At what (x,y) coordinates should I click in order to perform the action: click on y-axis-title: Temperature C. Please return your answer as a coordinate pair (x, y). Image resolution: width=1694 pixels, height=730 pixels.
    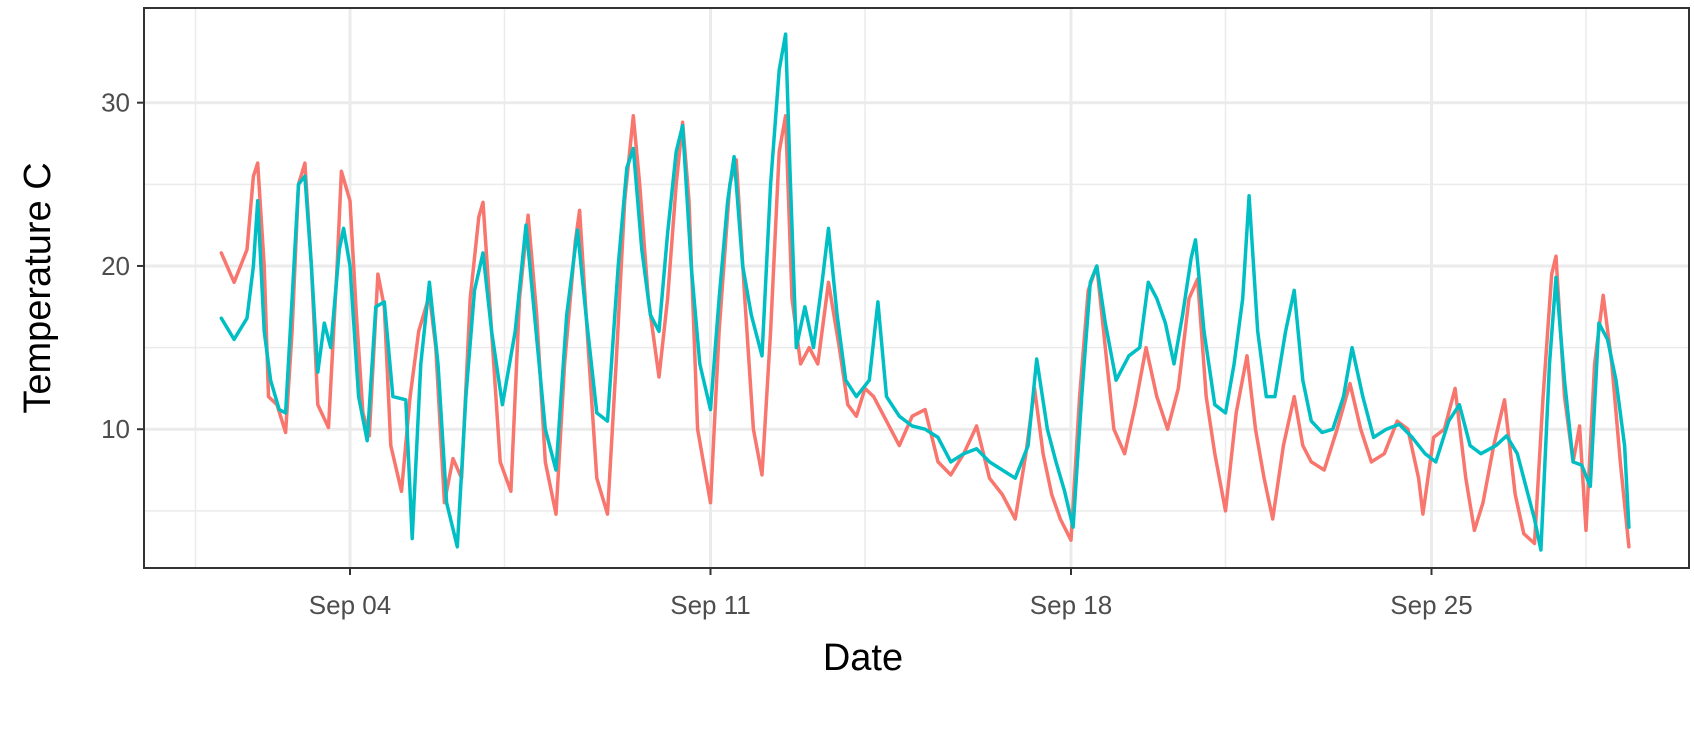
    Looking at the image, I should click on (38, 287).